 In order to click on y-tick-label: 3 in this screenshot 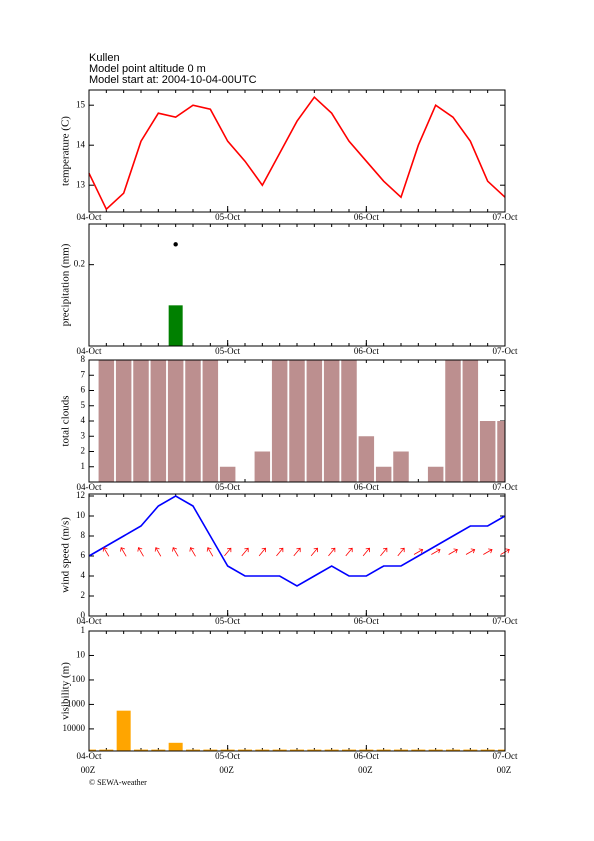, I will do `click(83, 435)`.